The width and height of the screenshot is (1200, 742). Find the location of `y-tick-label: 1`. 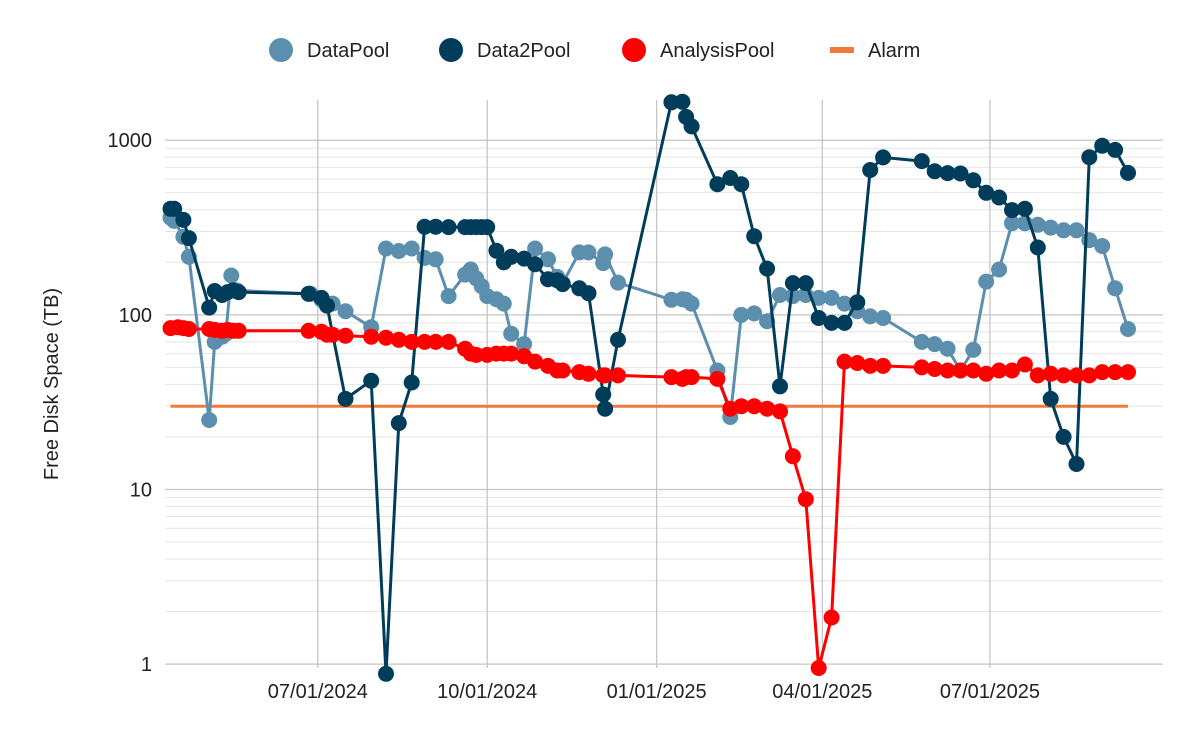

y-tick-label: 1 is located at coordinates (146, 665).